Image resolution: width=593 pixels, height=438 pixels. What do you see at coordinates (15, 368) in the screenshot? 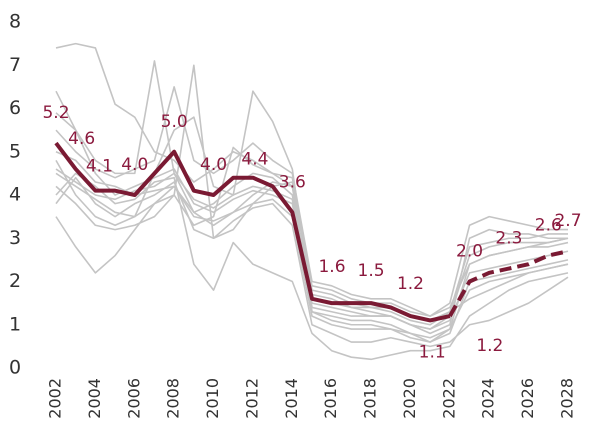
I see `y-tick-label: 0` at bounding box center [15, 368].